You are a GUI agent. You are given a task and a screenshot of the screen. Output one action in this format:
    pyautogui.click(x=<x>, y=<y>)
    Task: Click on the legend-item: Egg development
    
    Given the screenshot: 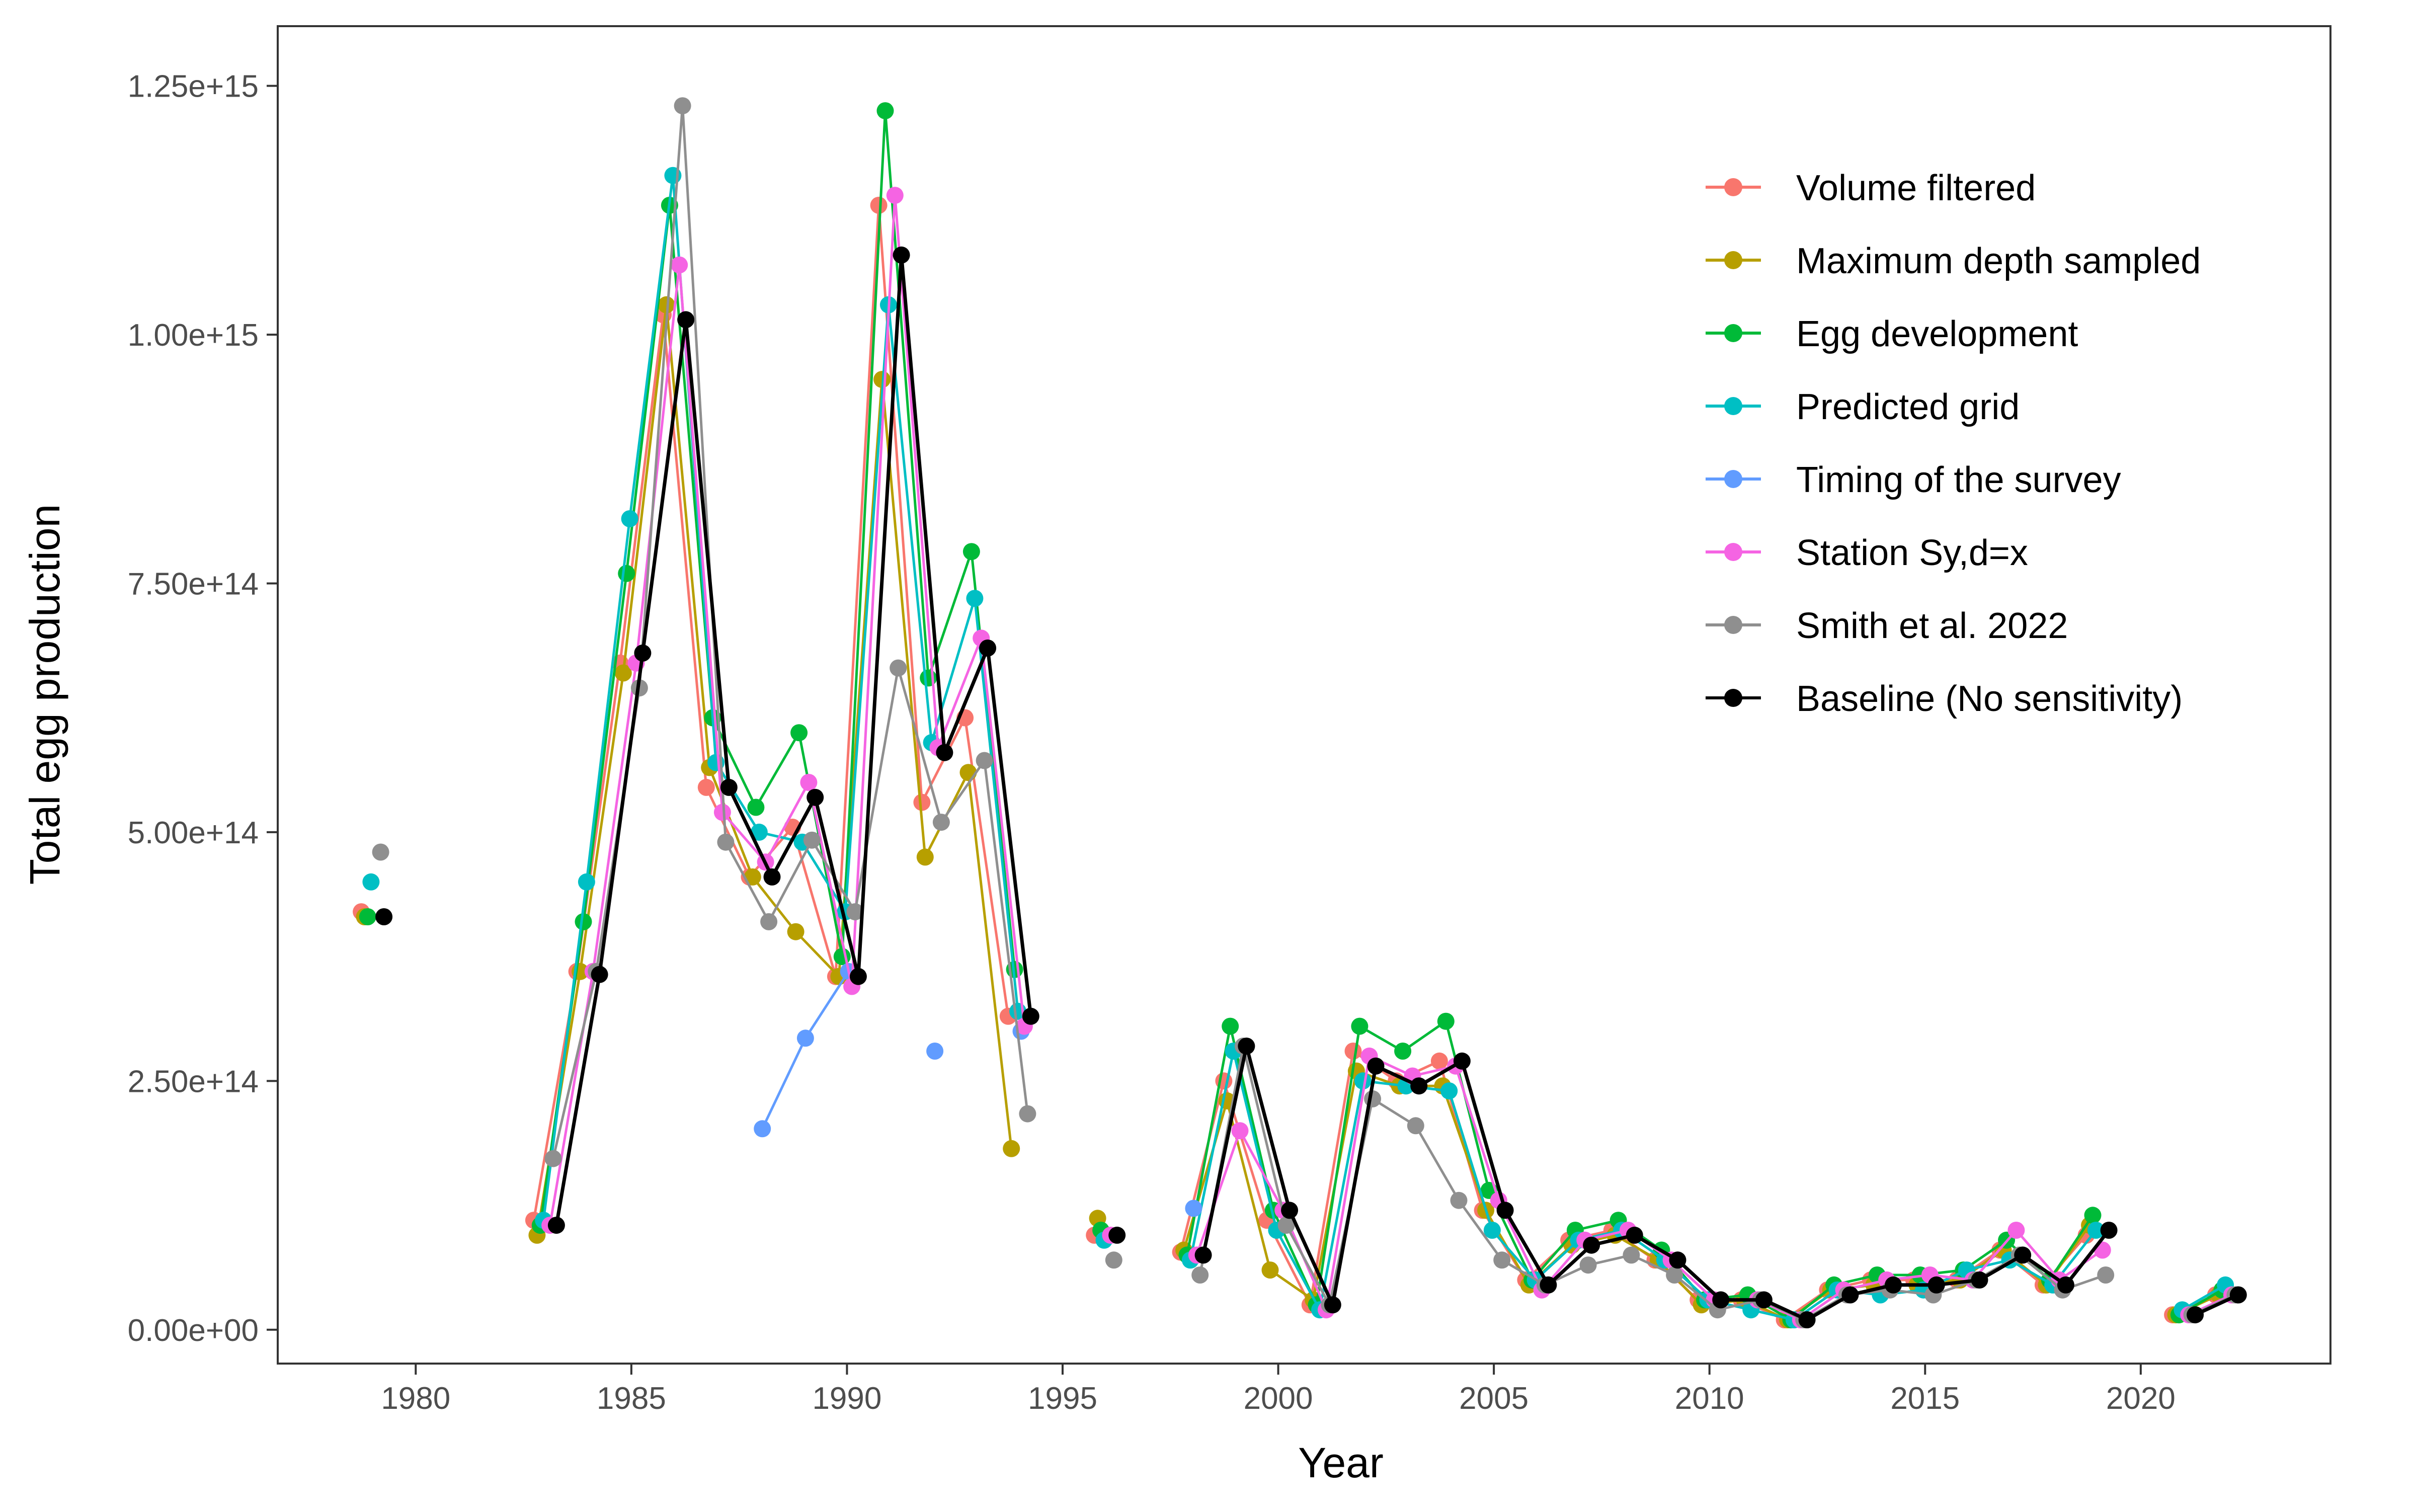 What is the action you would take?
    pyautogui.click(x=1892, y=334)
    